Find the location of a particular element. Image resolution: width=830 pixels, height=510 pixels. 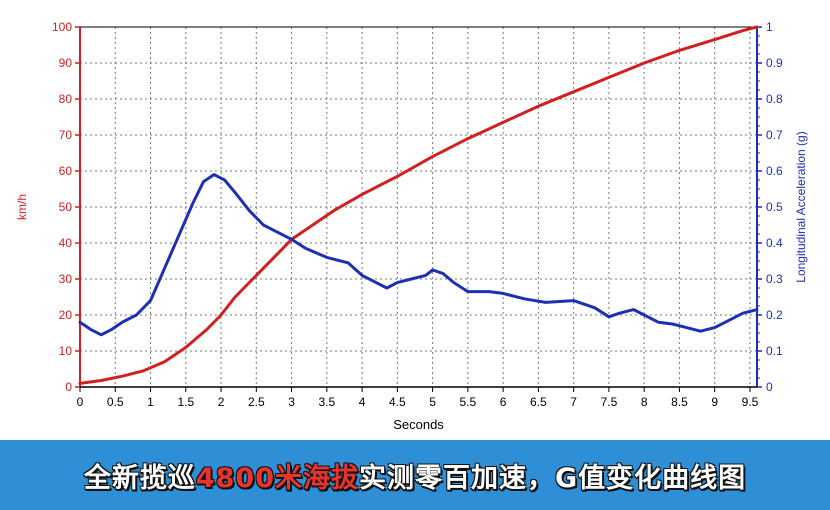

x-tick-label: 7 is located at coordinates (573, 402).